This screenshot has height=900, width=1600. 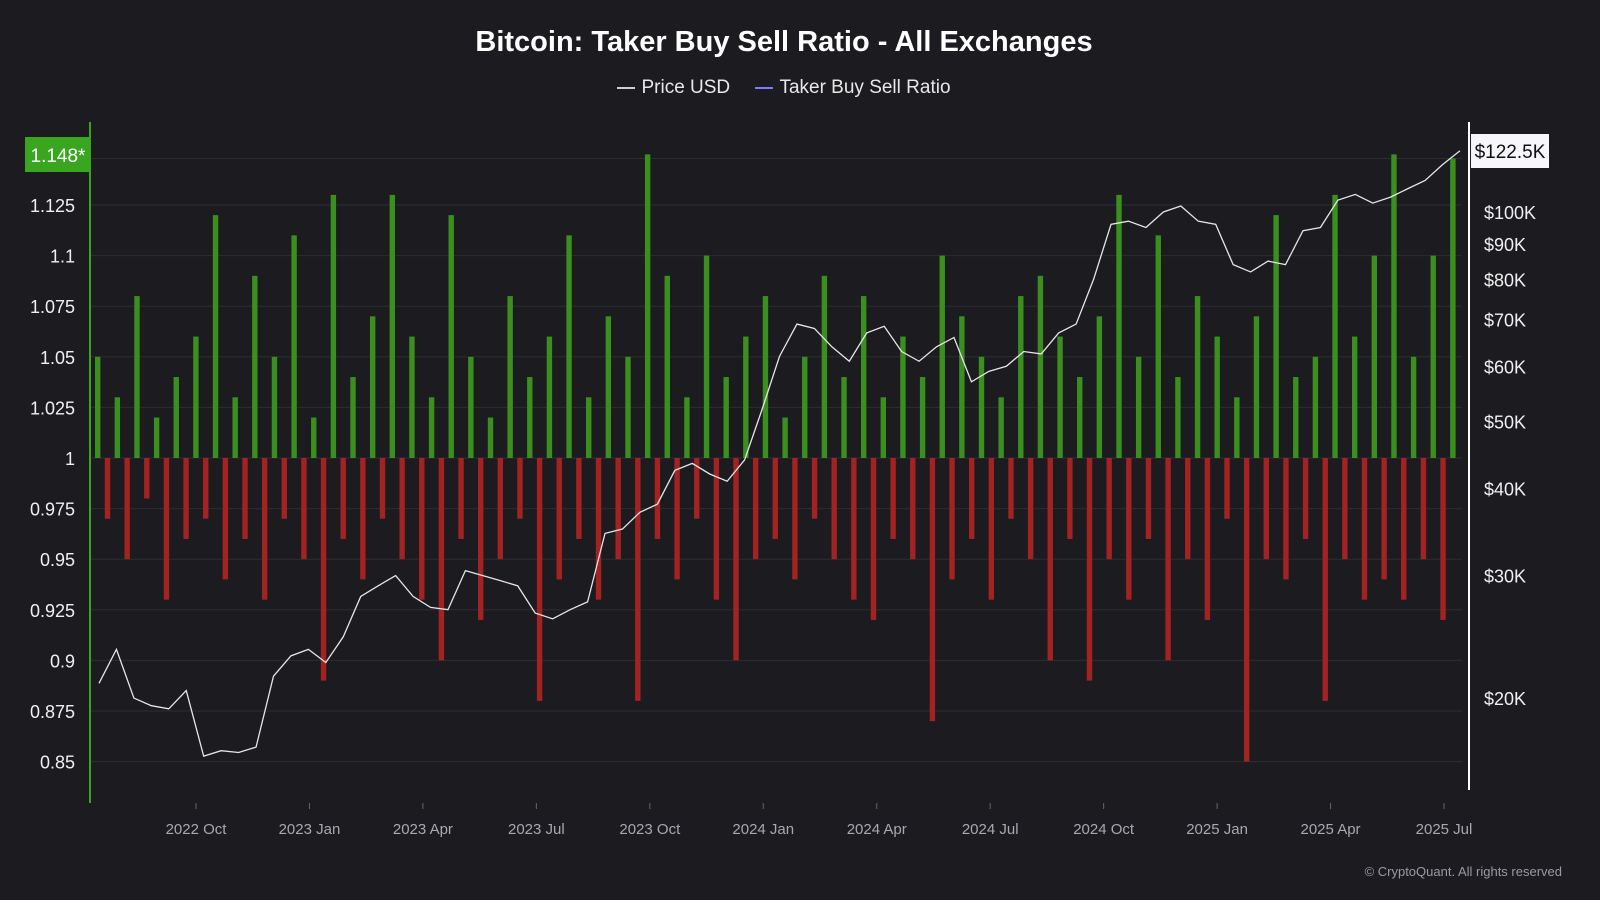 I want to click on current-ratio-badge, so click(x=57, y=154).